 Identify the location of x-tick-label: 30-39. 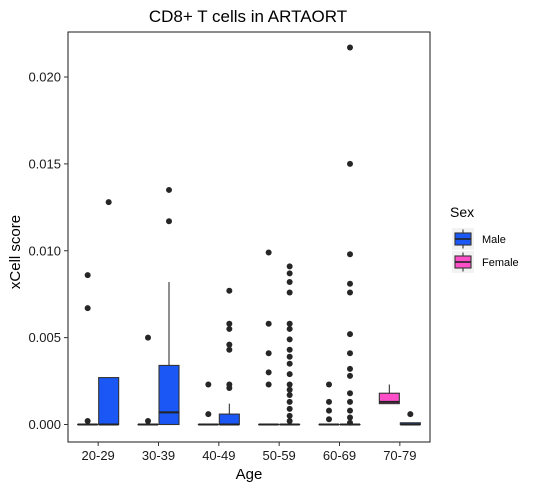
(158, 455).